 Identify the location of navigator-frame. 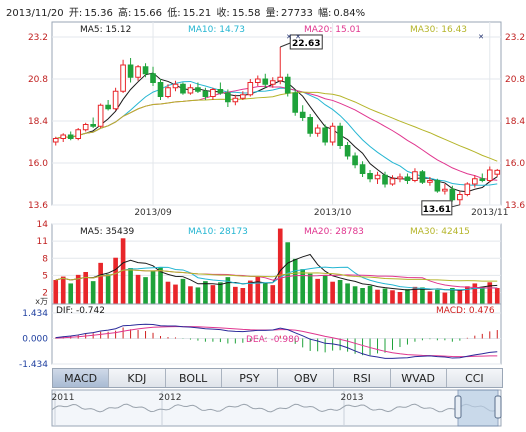
(276, 408).